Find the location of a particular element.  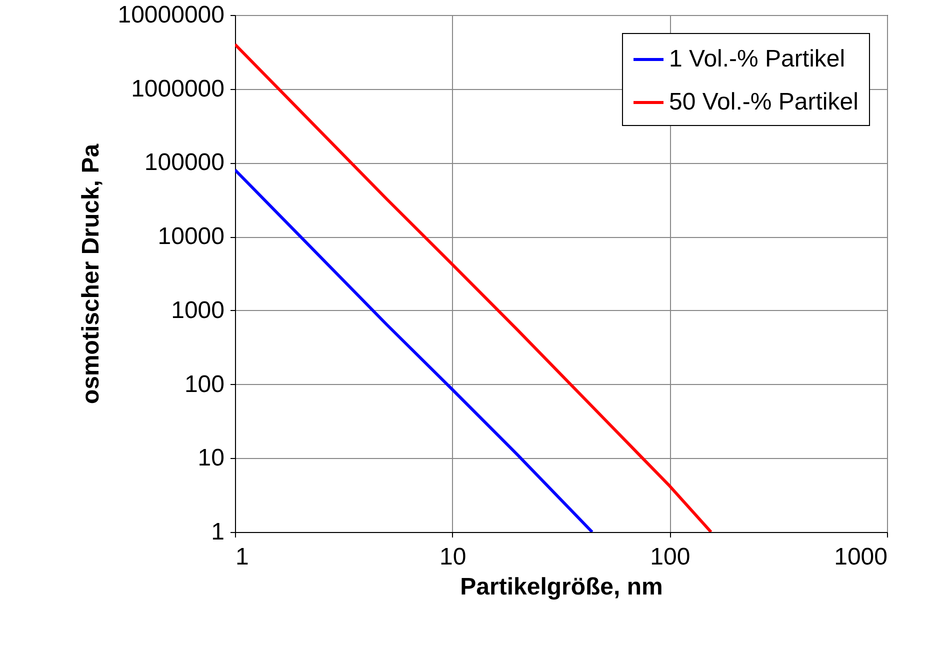

legend-label: 1 Vol.-% Partikel is located at coordinates (757, 59).